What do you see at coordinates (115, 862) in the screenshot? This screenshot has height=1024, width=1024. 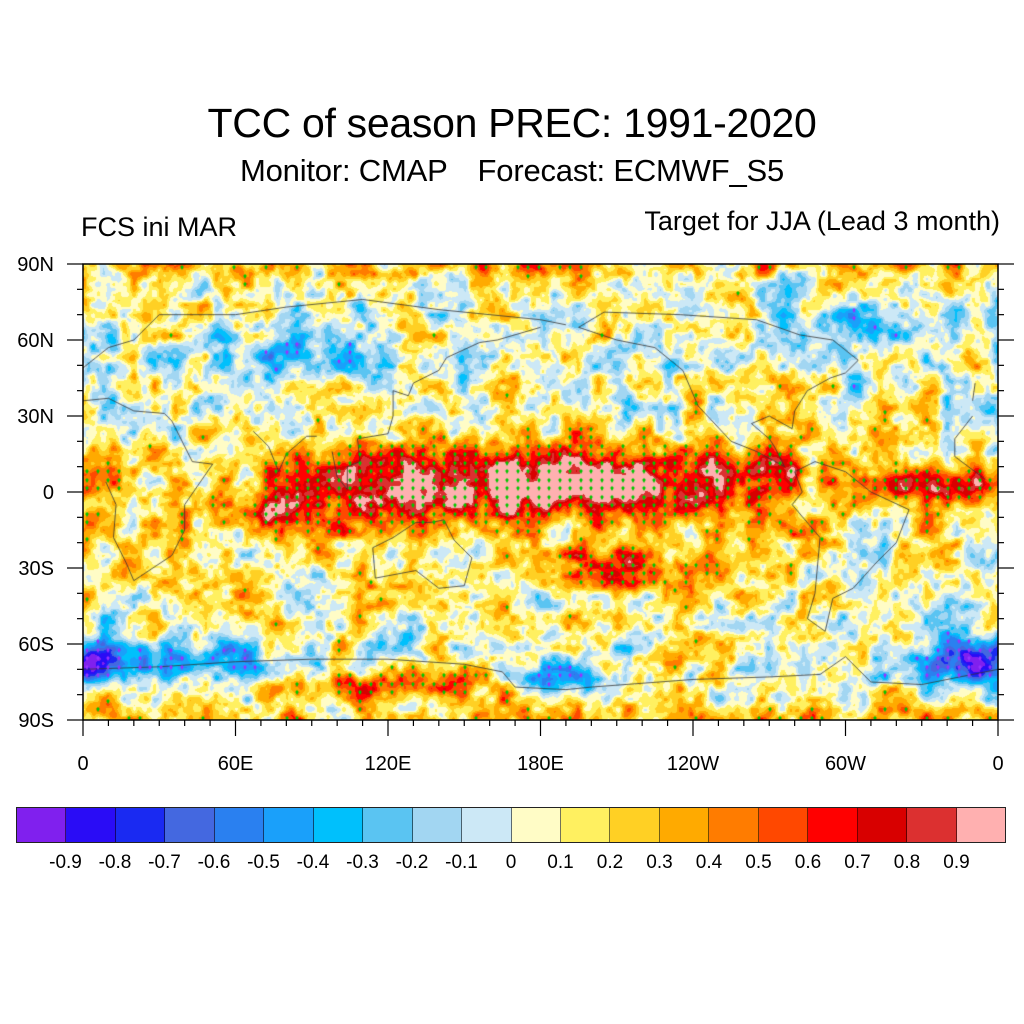 I see `colorbar-level-label: -0.8` at bounding box center [115, 862].